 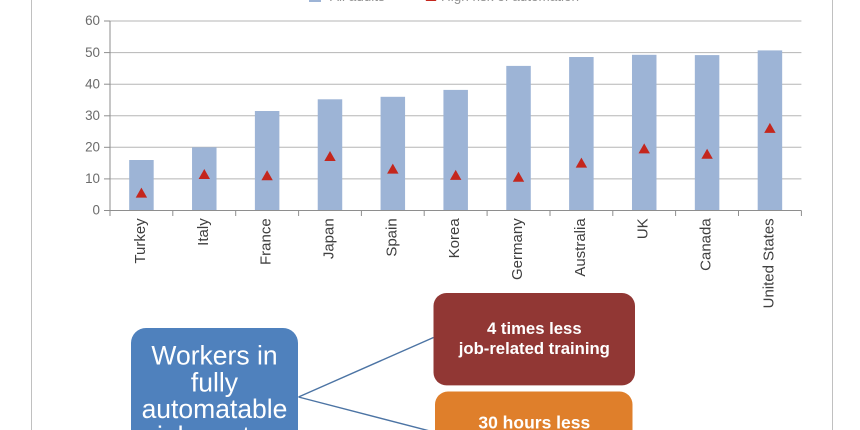 I want to click on svg-text: 20, so click(x=92, y=147).